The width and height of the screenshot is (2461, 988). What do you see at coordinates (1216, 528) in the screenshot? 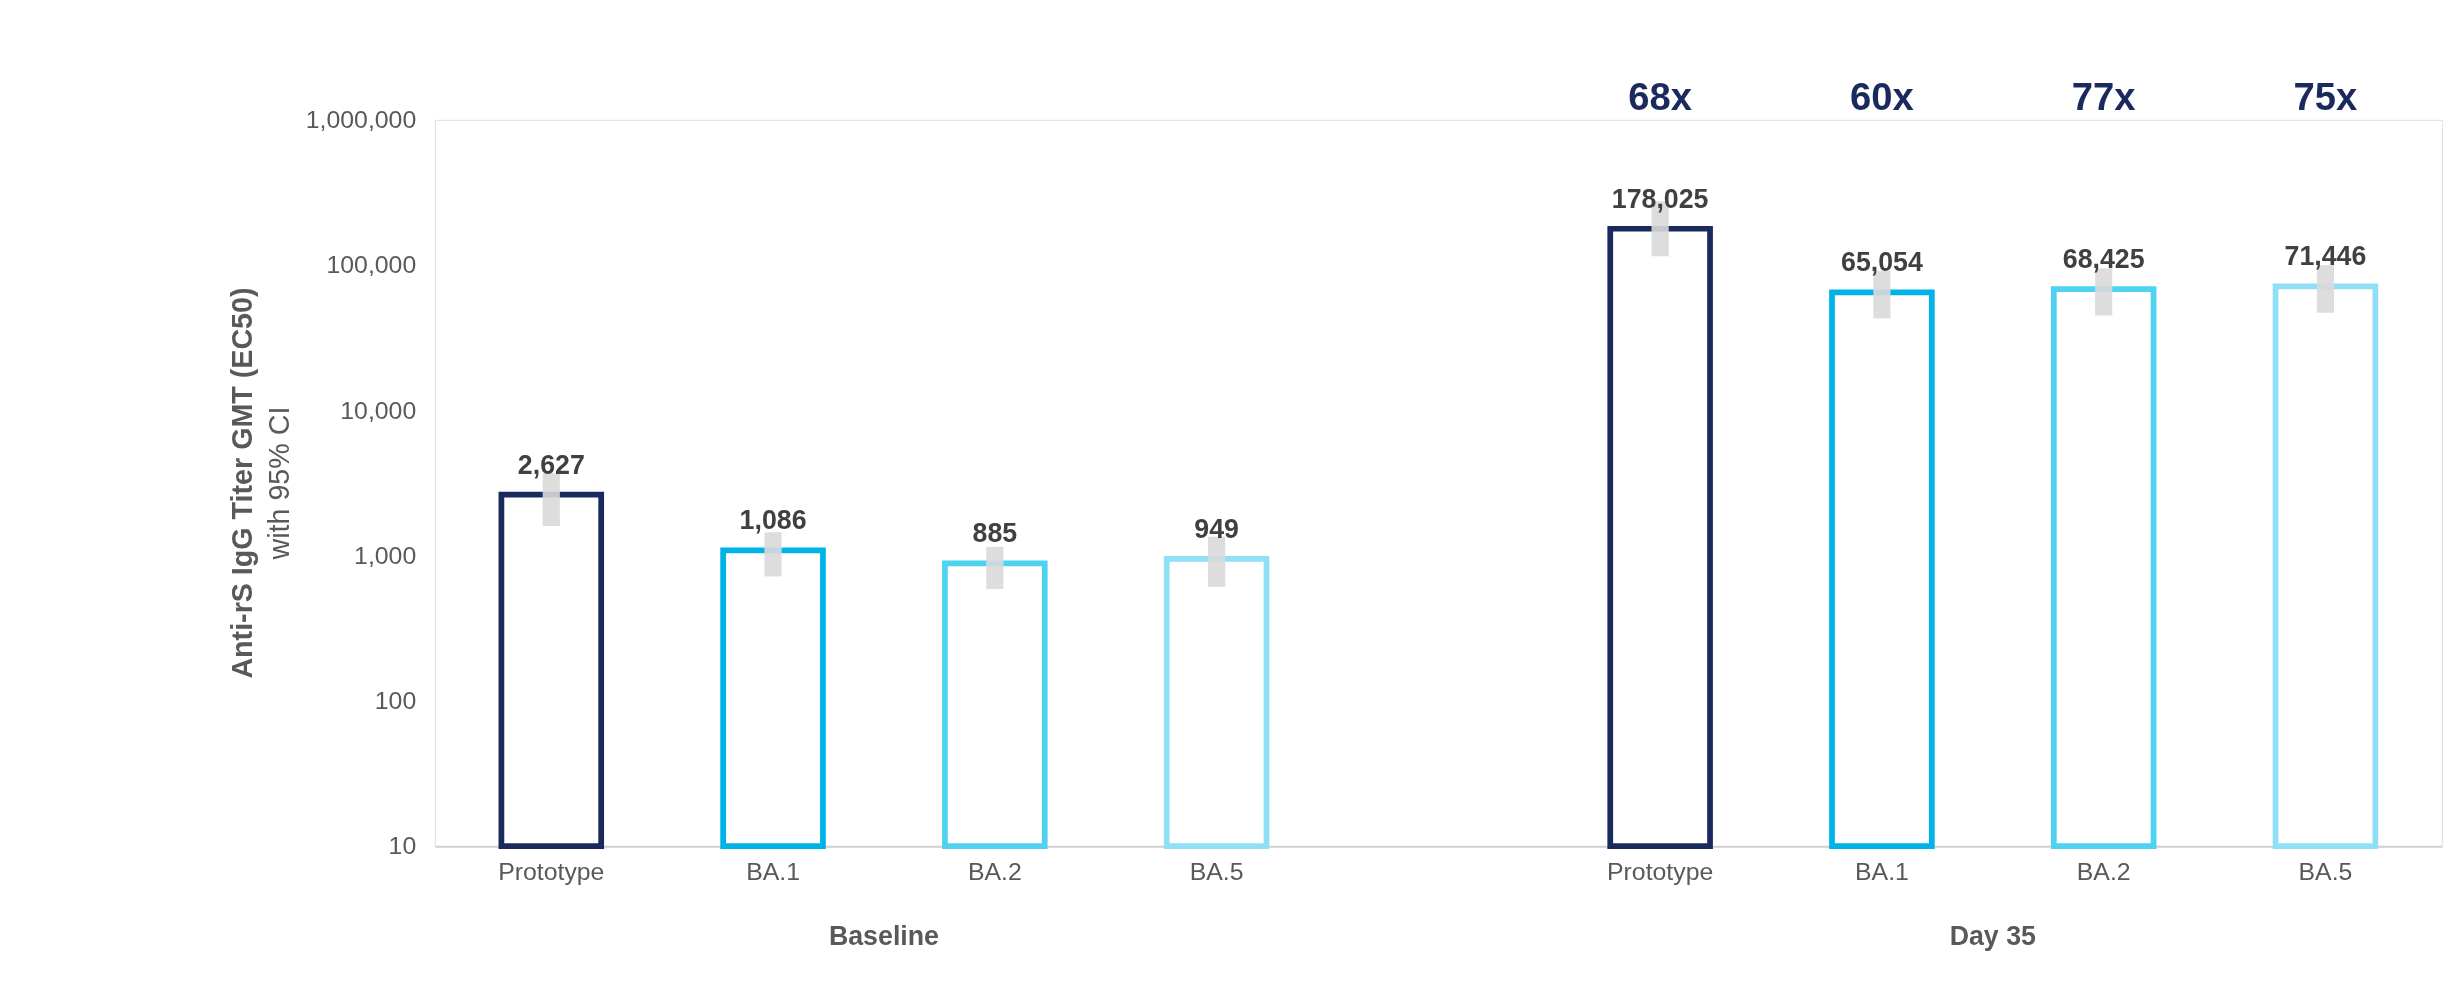
I see `data-label: 949` at bounding box center [1216, 528].